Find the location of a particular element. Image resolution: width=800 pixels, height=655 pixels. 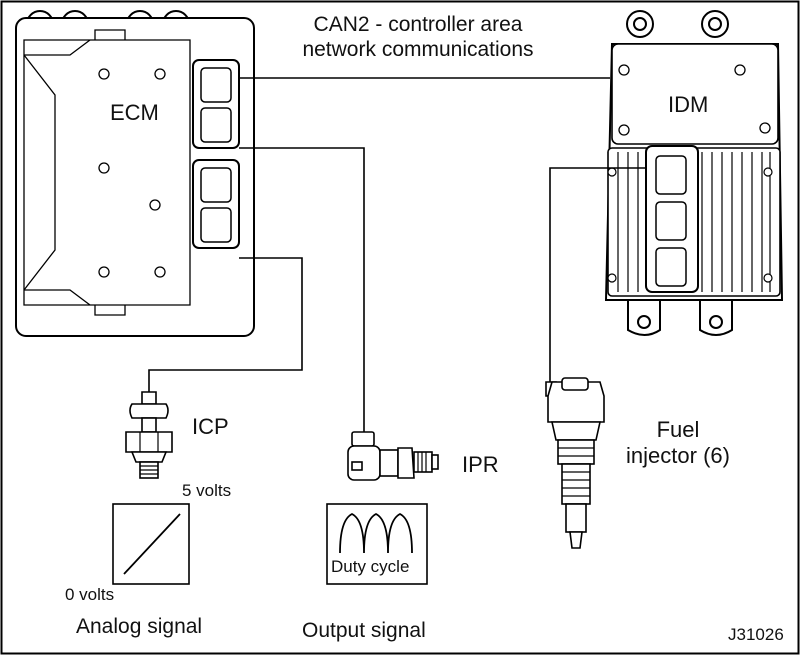

idm-module is located at coordinates (694, 173).